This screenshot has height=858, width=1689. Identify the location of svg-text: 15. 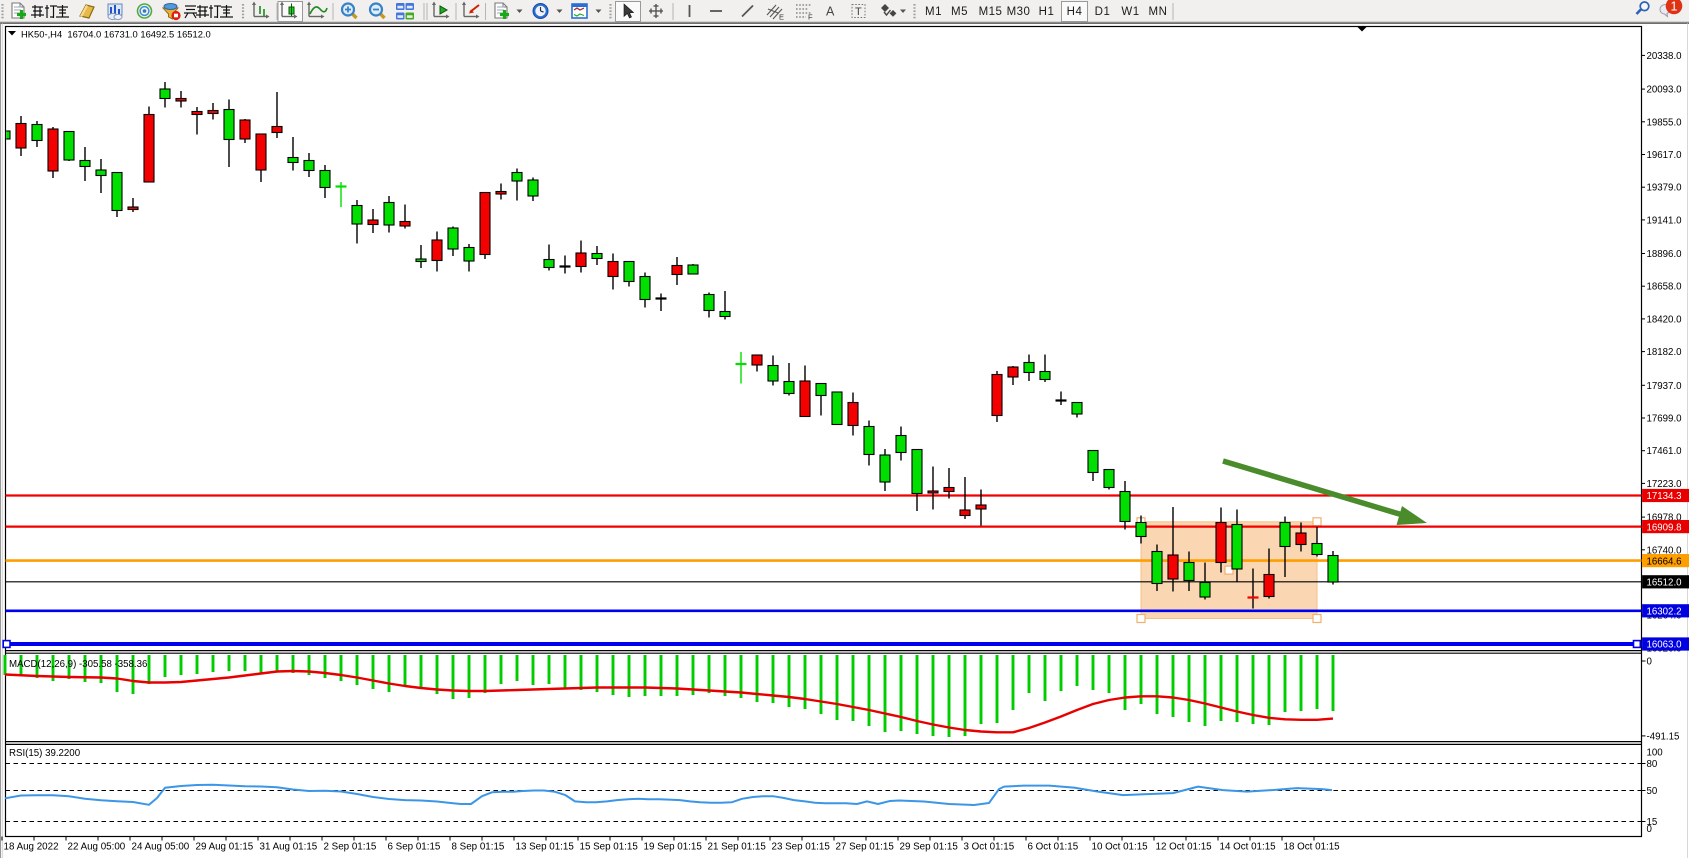
(1652, 822).